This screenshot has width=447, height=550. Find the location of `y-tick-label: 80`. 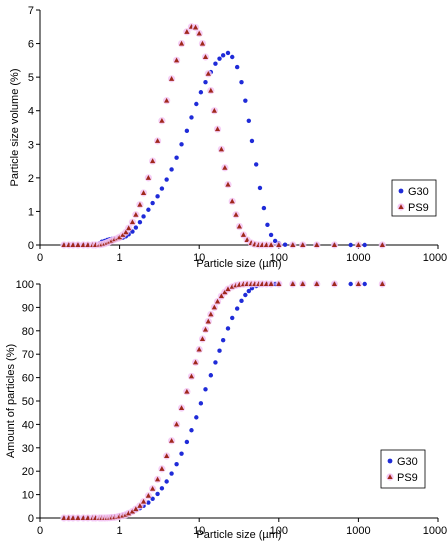

y-tick-label: 80 is located at coordinates (28, 332).